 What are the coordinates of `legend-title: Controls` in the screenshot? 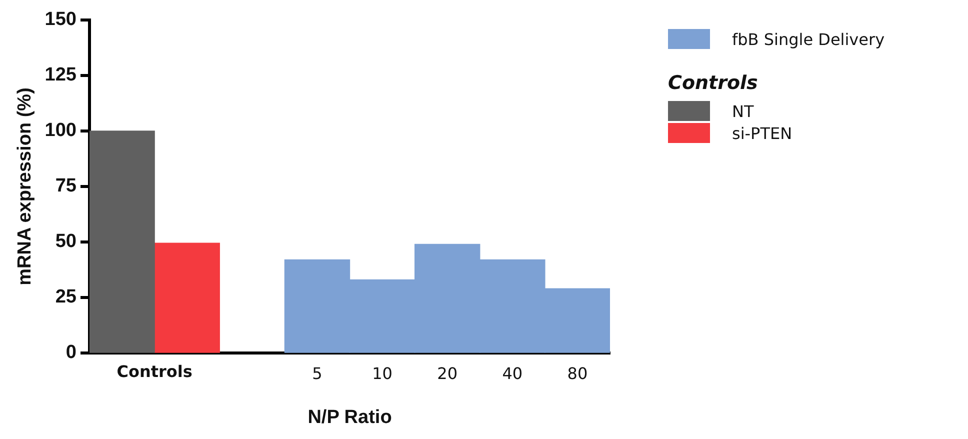 It's located at (713, 83).